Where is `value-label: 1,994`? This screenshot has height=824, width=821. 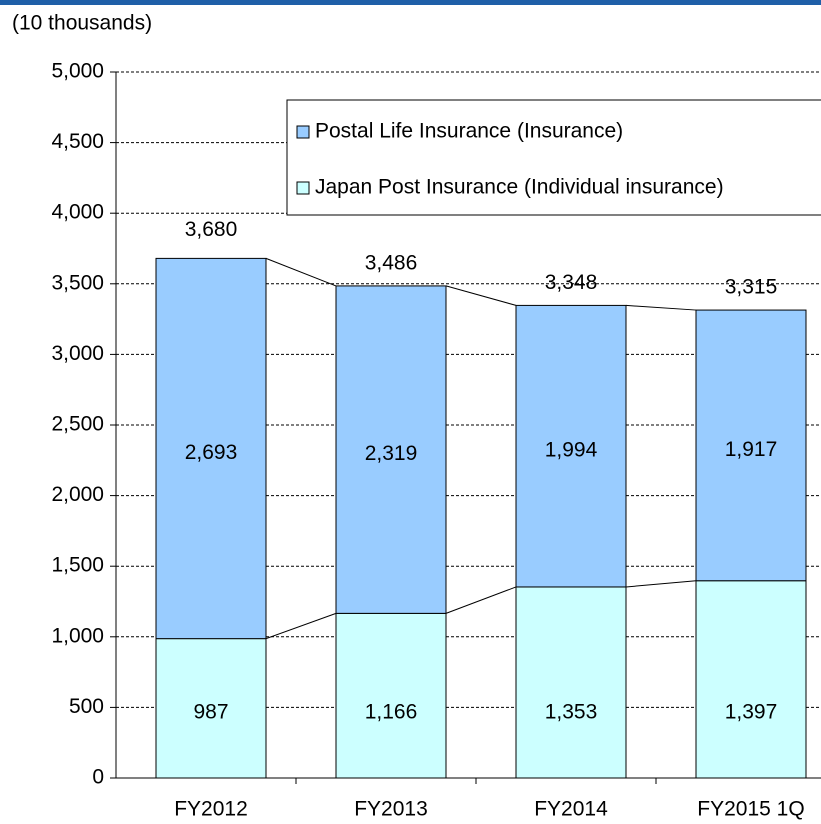 value-label: 1,994 is located at coordinates (571, 450).